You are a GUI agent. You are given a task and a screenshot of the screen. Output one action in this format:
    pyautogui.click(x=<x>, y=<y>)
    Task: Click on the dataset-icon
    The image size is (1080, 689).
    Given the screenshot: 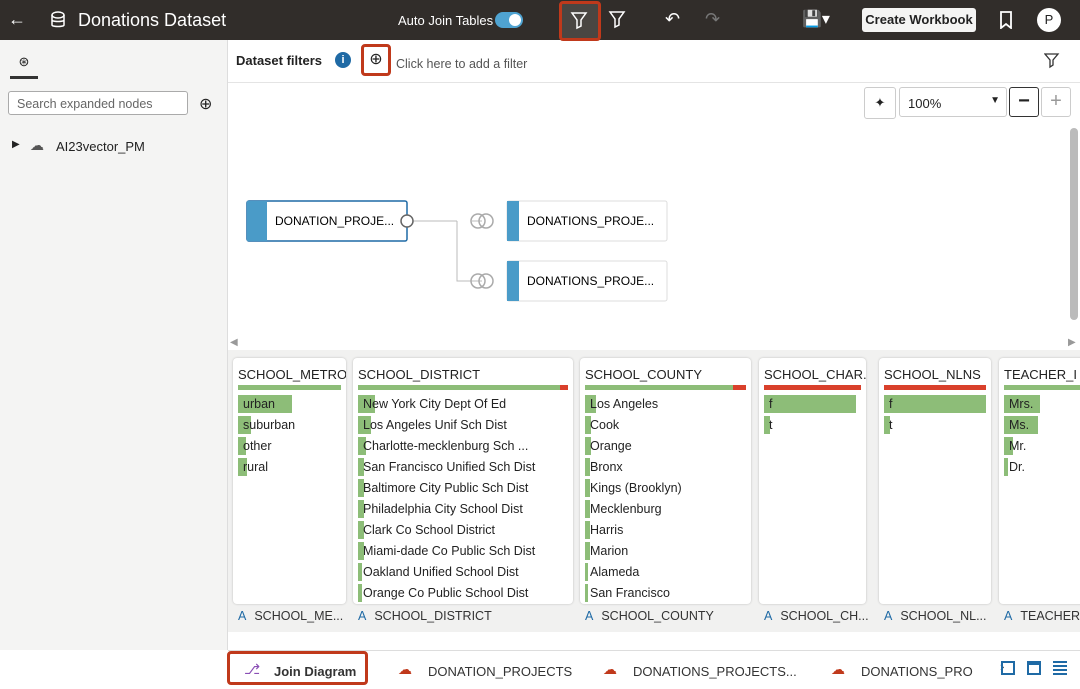 What is the action you would take?
    pyautogui.click(x=58, y=19)
    